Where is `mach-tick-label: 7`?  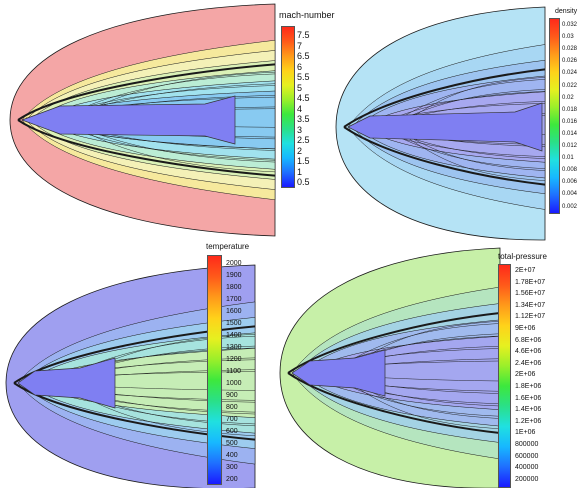
mach-tick-label: 7 is located at coordinates (300, 45).